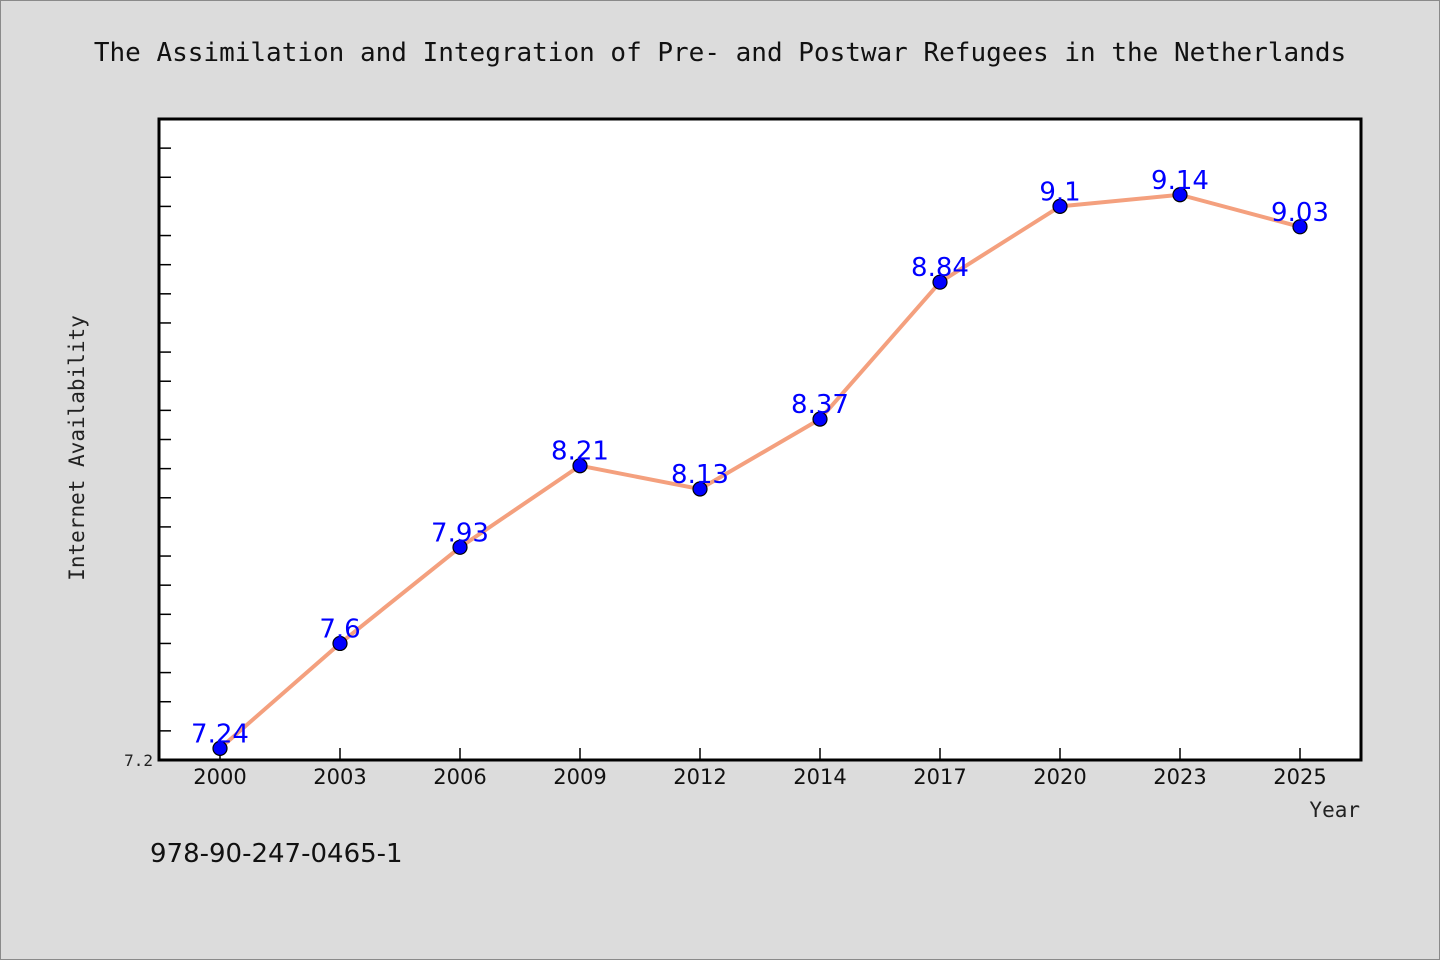  I want to click on data-label-2020: 9.1, so click(1059, 192).